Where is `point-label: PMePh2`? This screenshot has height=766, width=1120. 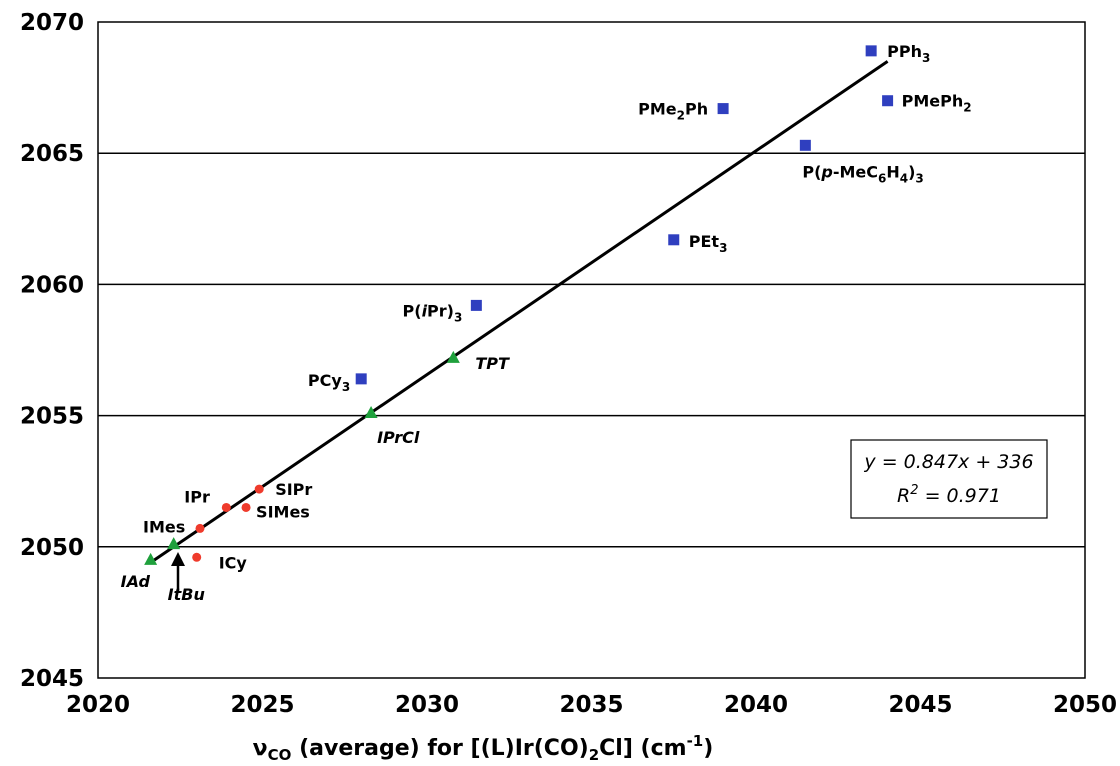 point-label: PMePh2 is located at coordinates (937, 103).